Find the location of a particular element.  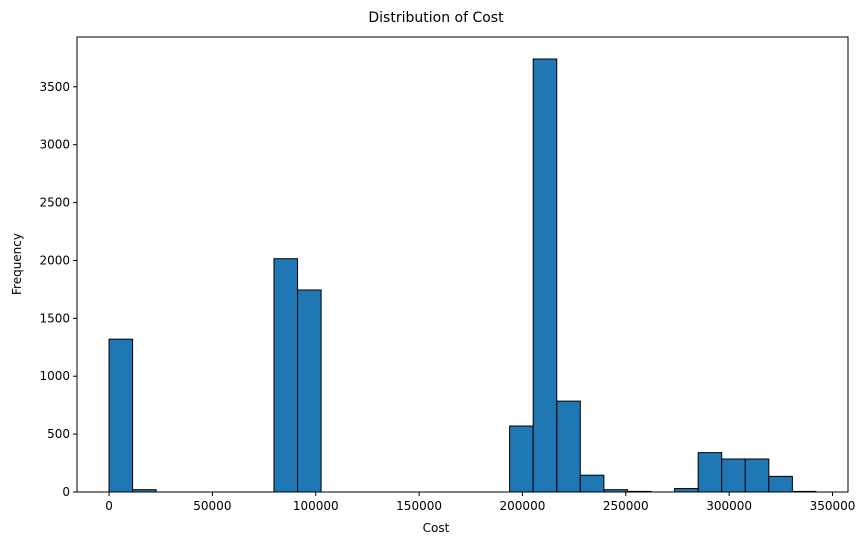

y-axis-label: Frequency is located at coordinates (17, 264).